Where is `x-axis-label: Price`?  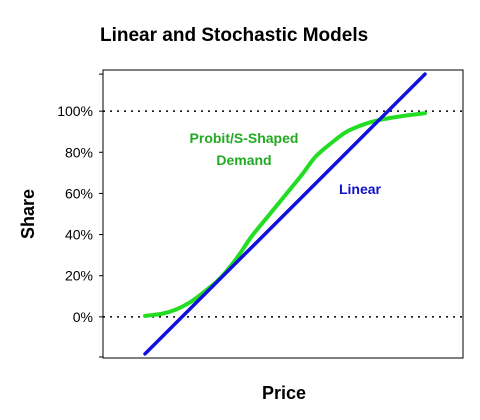
x-axis-label: Price is located at coordinates (284, 393).